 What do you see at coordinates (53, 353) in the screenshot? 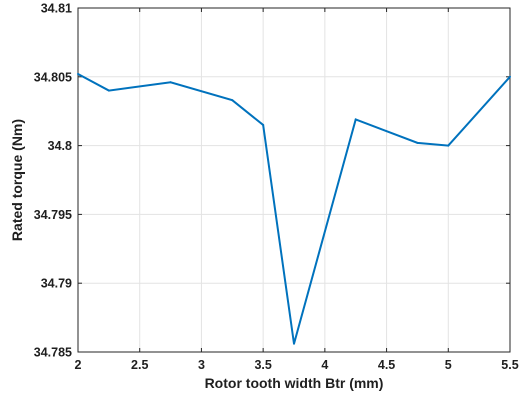
I see `y-tick-label: 34.785` at bounding box center [53, 353].